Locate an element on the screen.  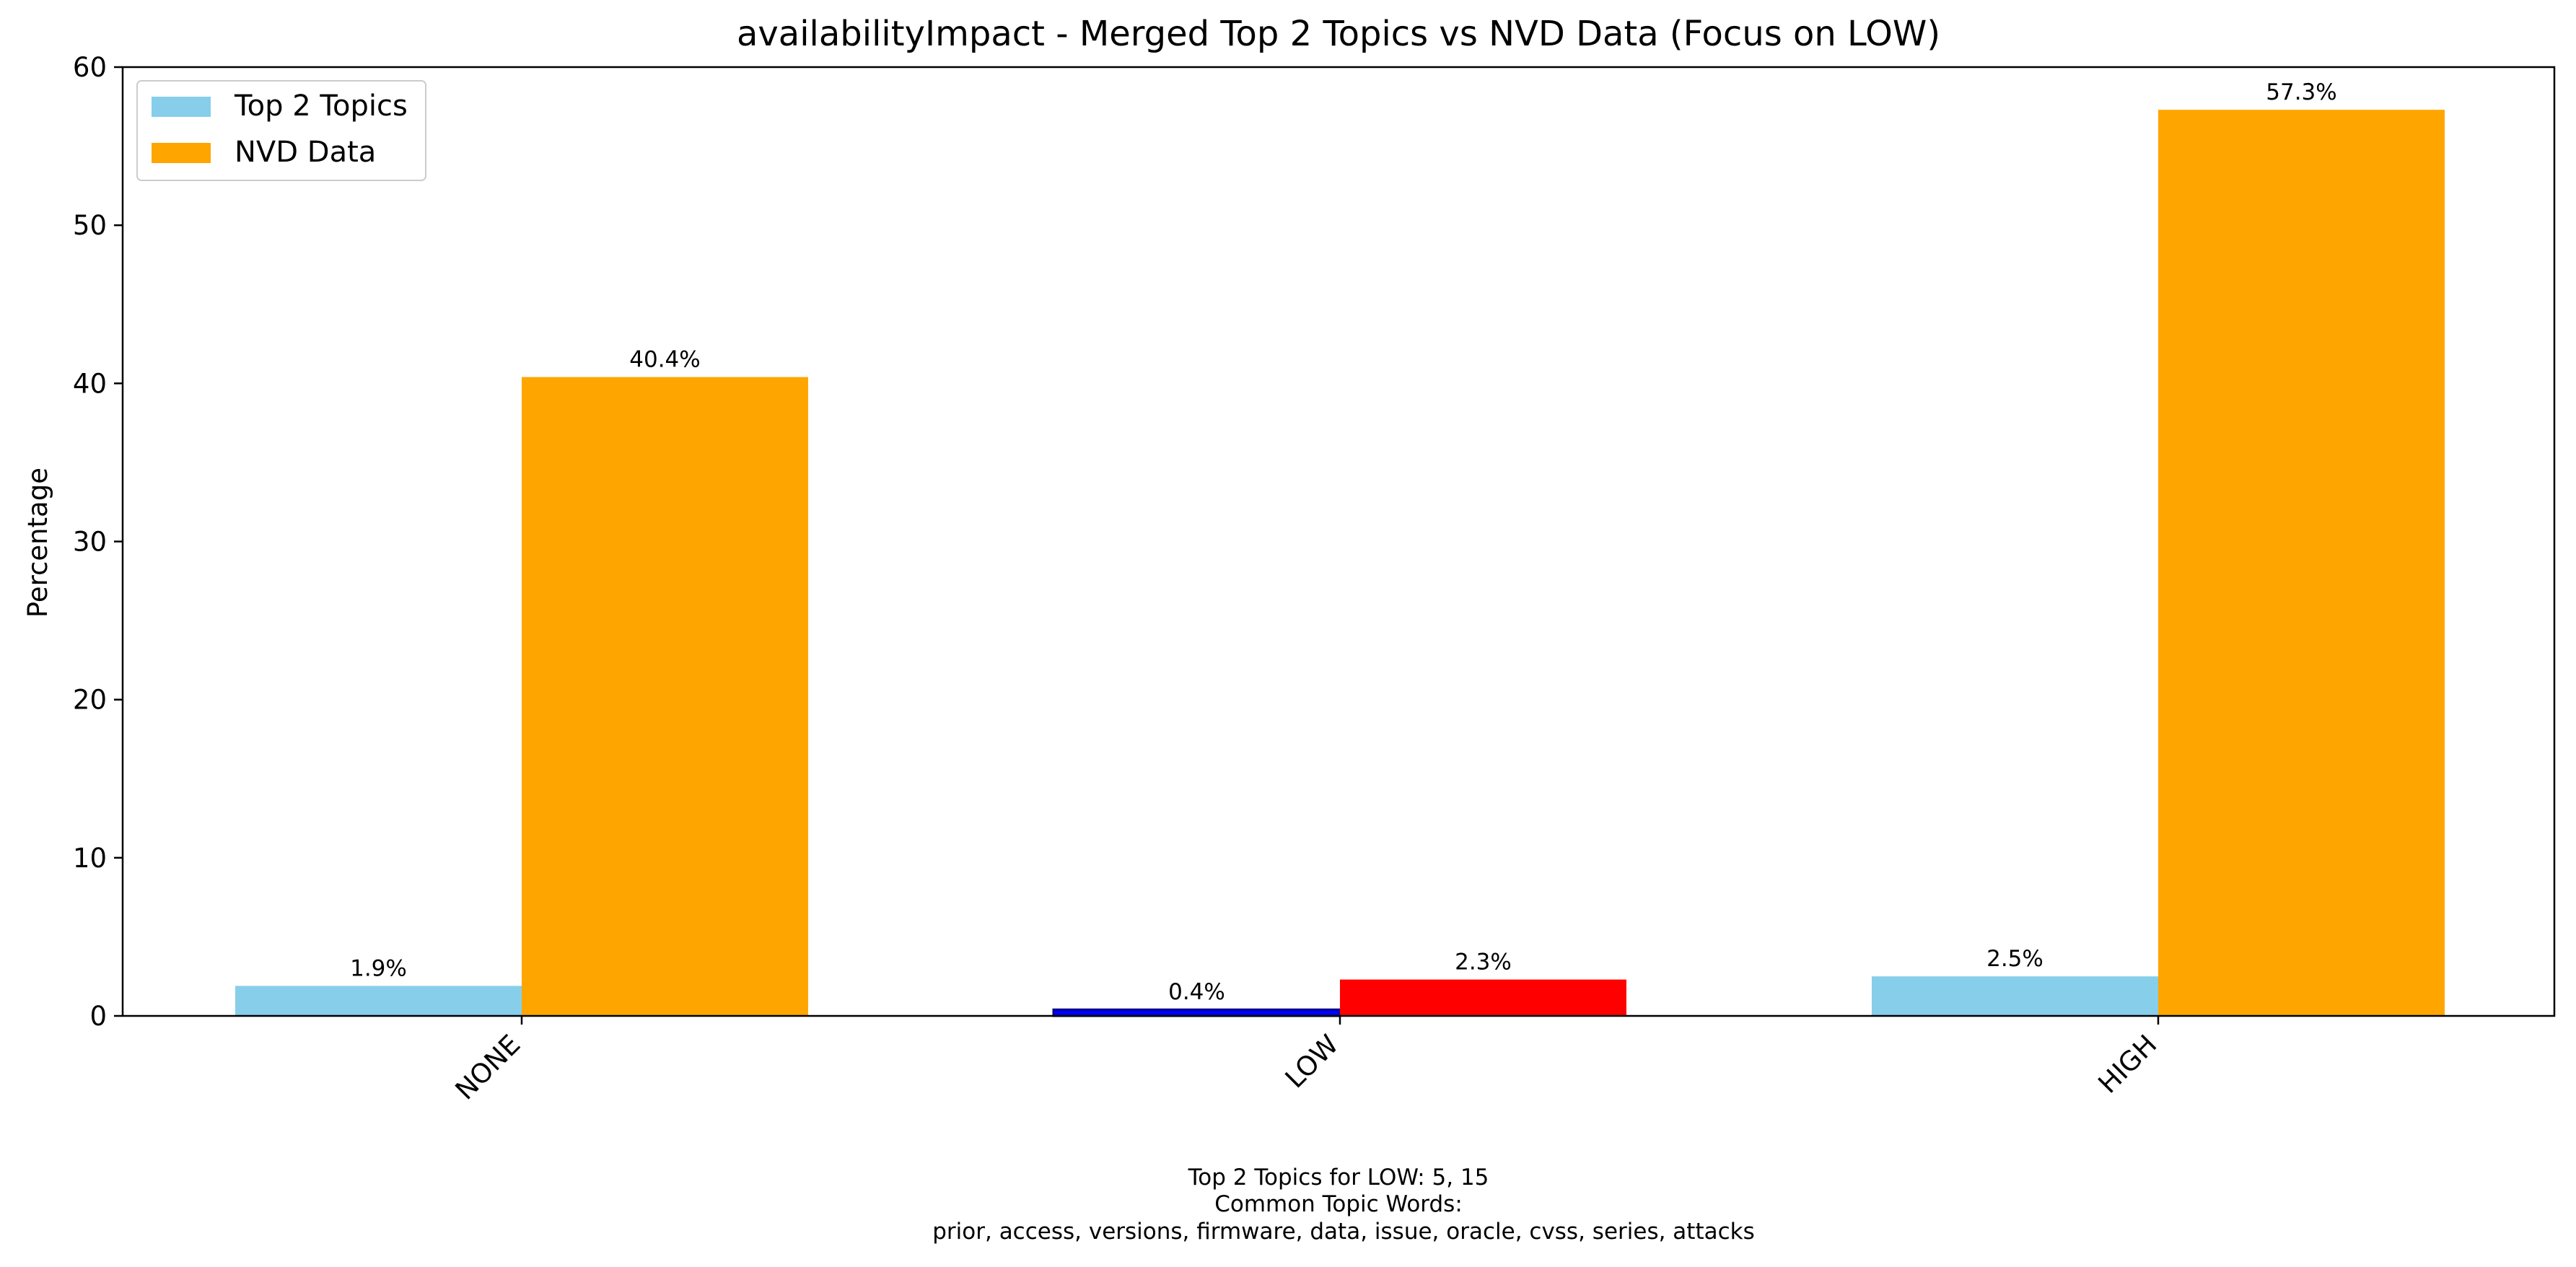
y-tick-label-60: 60 is located at coordinates (90, 67).